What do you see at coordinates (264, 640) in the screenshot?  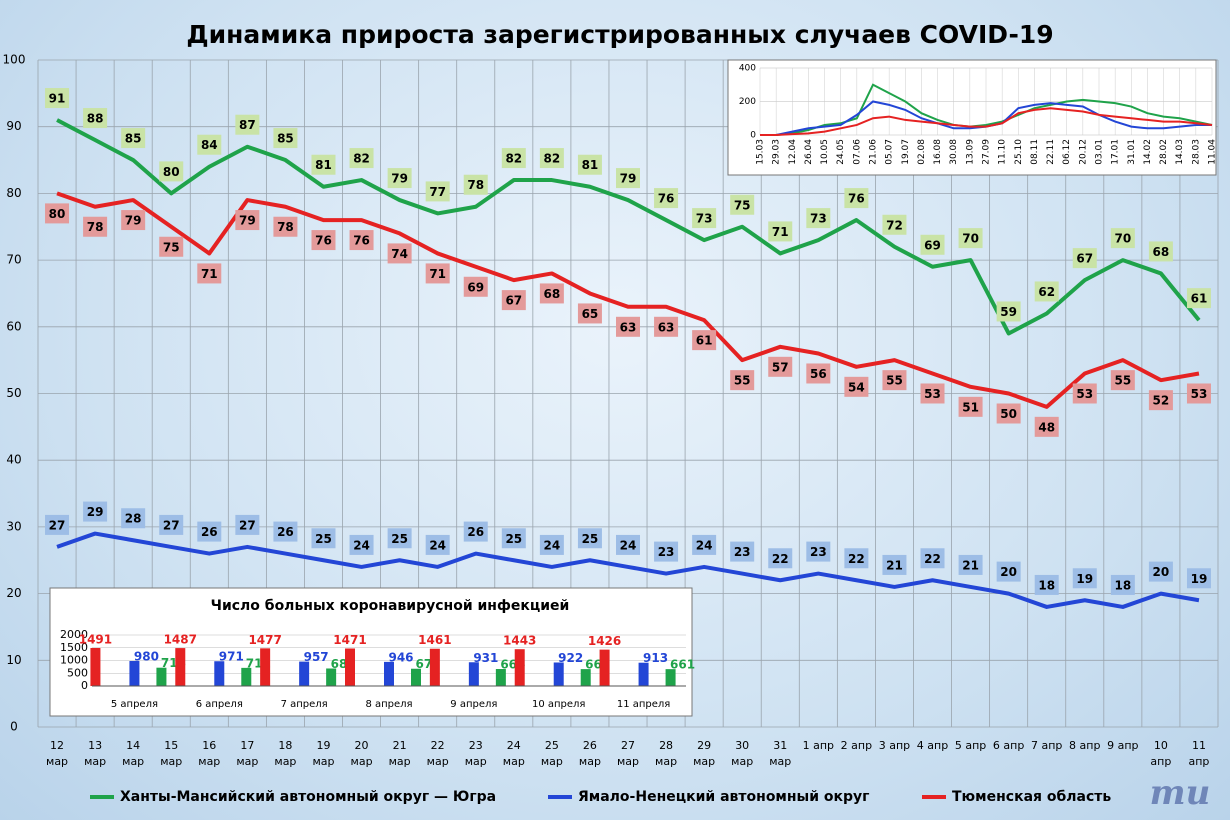 I see `bar-value-label: 1477` at bounding box center [264, 640].